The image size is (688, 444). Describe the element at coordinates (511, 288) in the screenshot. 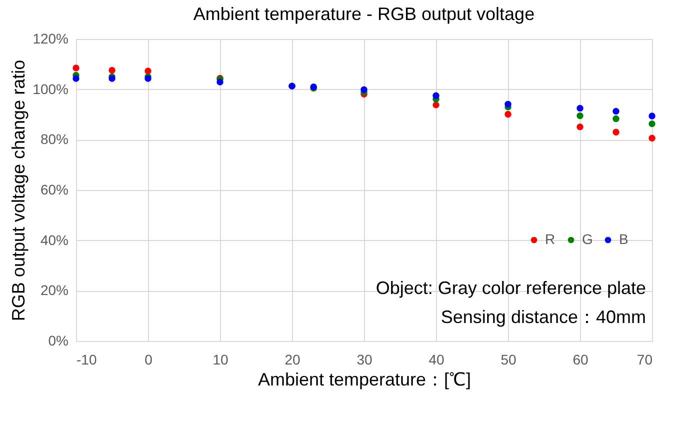

I see `annotation: Object: Gray color reference plate` at that location.